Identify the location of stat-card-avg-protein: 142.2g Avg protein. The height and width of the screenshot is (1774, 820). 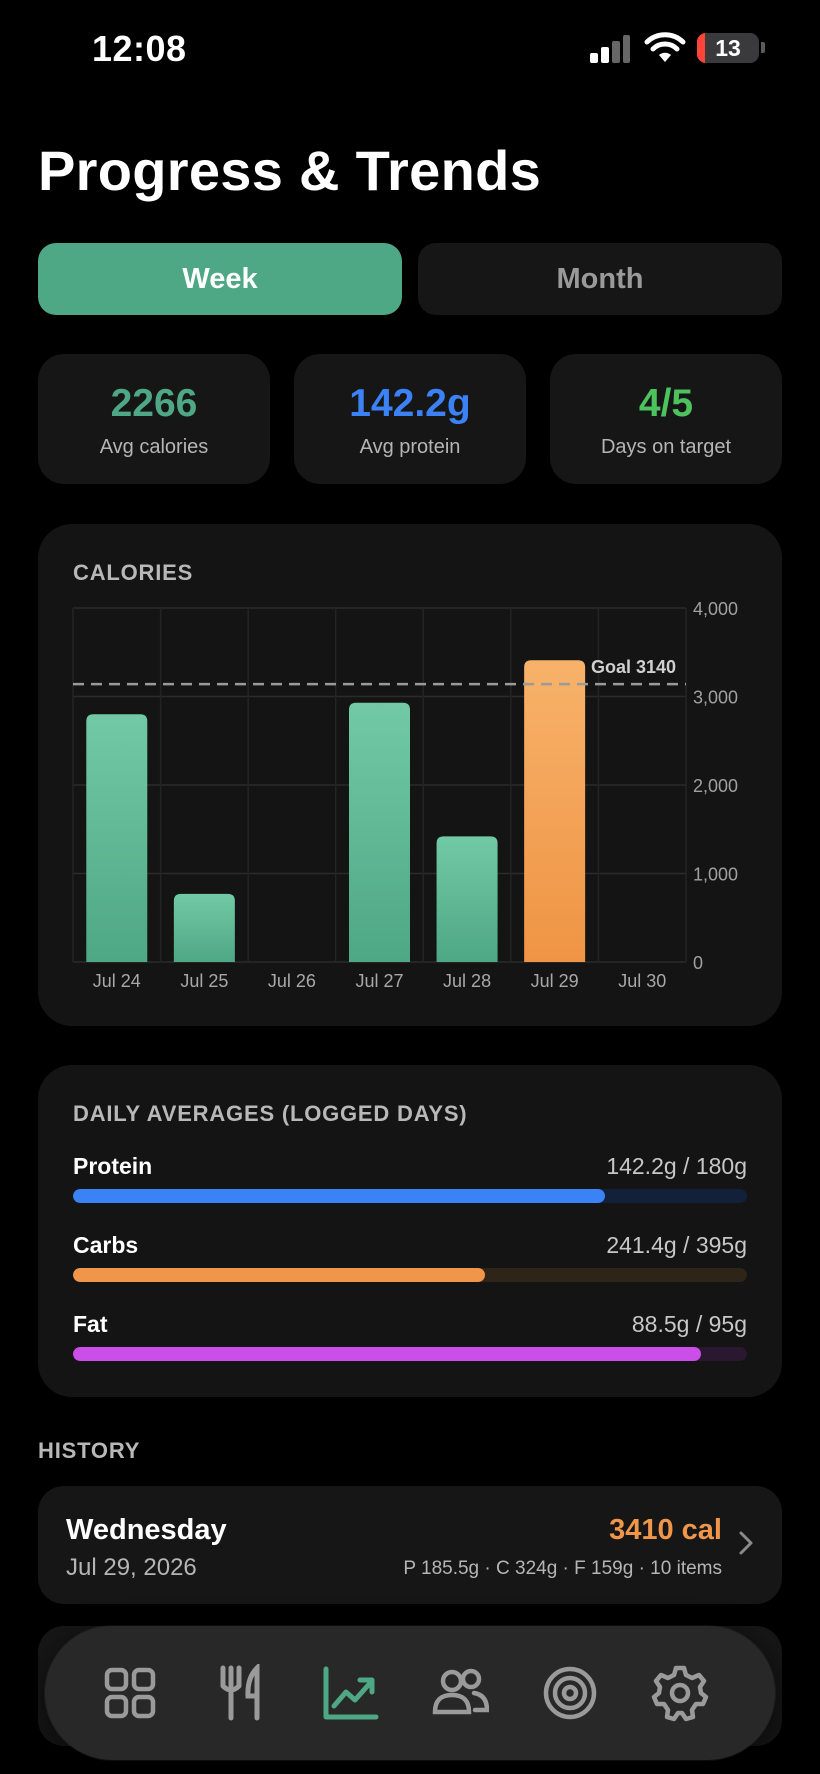
(410, 419).